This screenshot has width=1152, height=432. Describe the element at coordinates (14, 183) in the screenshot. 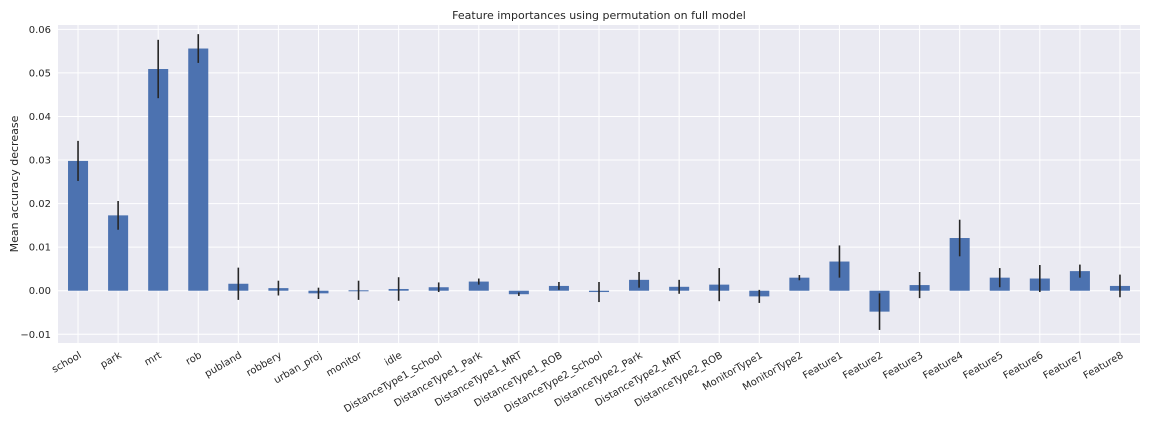

I see `y-axis-label: Mean accuracy decrease` at that location.